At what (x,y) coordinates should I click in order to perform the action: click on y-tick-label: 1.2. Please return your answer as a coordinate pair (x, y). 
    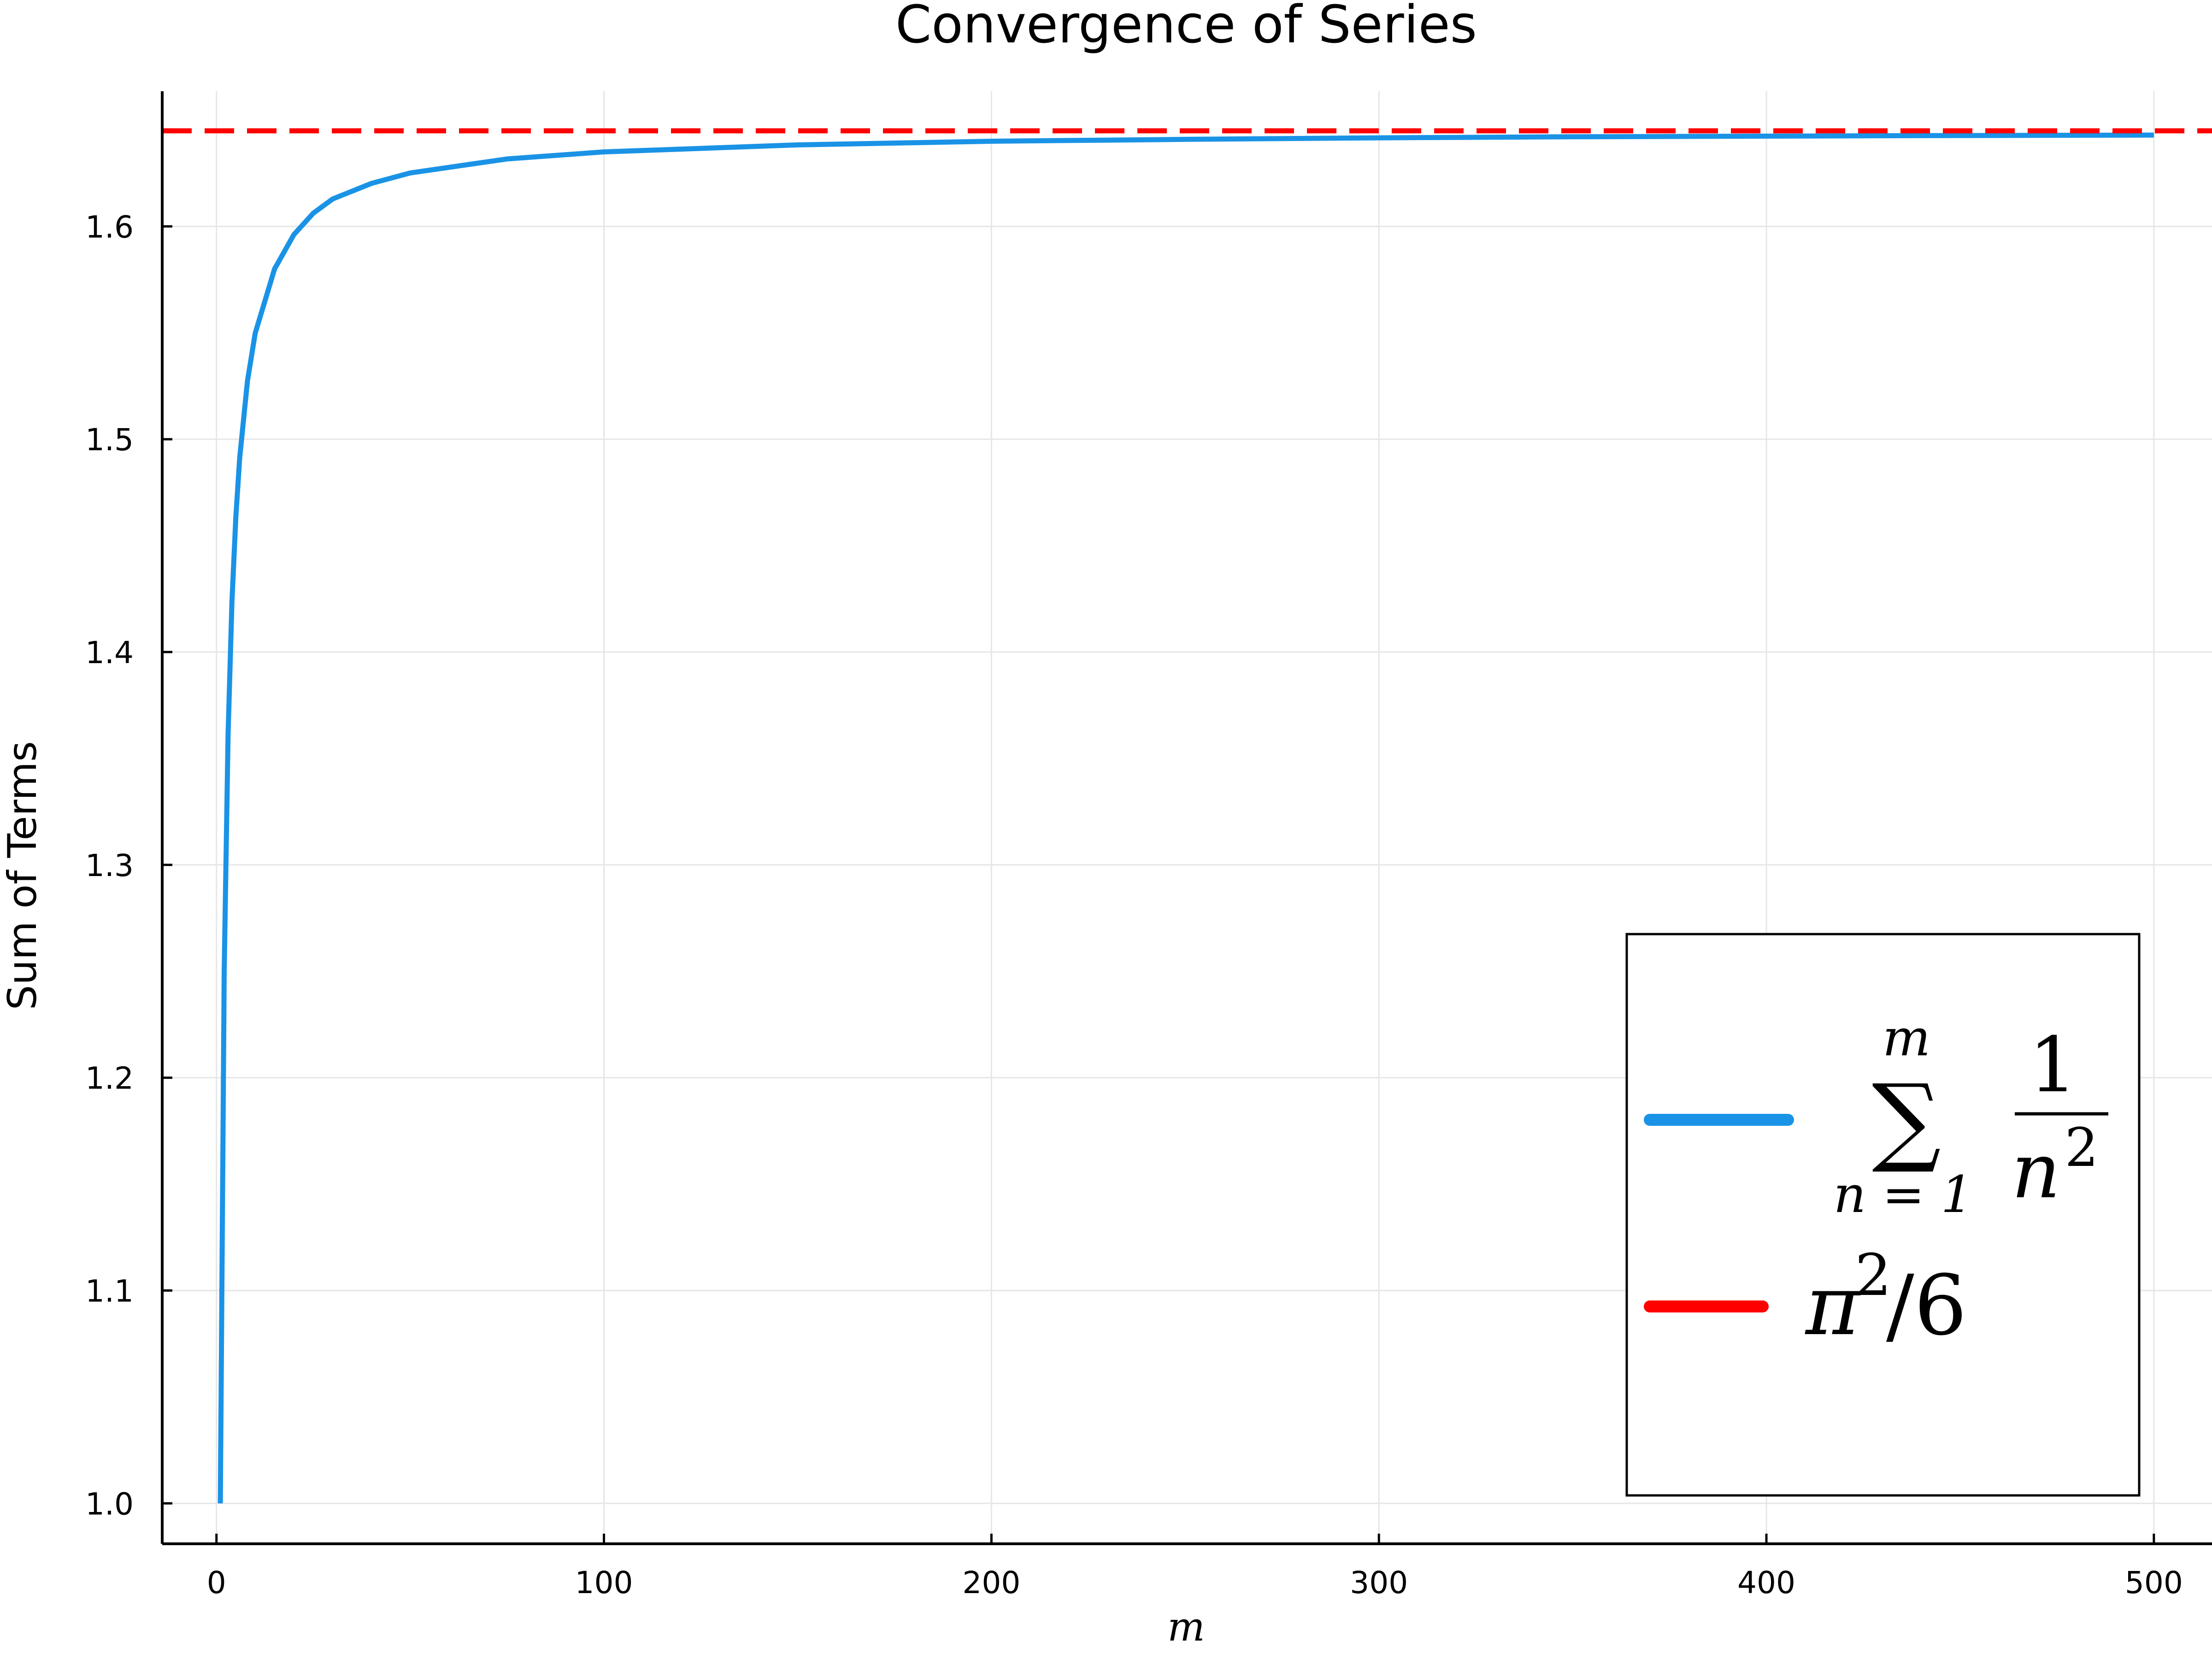
    Looking at the image, I should click on (109, 1078).